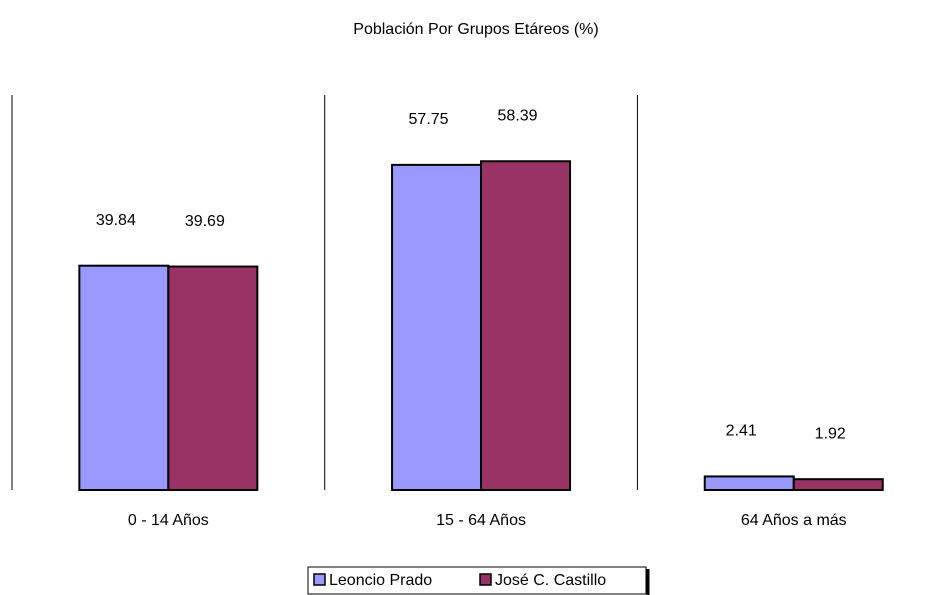 This screenshot has width=936, height=595. Describe the element at coordinates (116, 220) in the screenshot. I see `data-label: 39.84` at that location.